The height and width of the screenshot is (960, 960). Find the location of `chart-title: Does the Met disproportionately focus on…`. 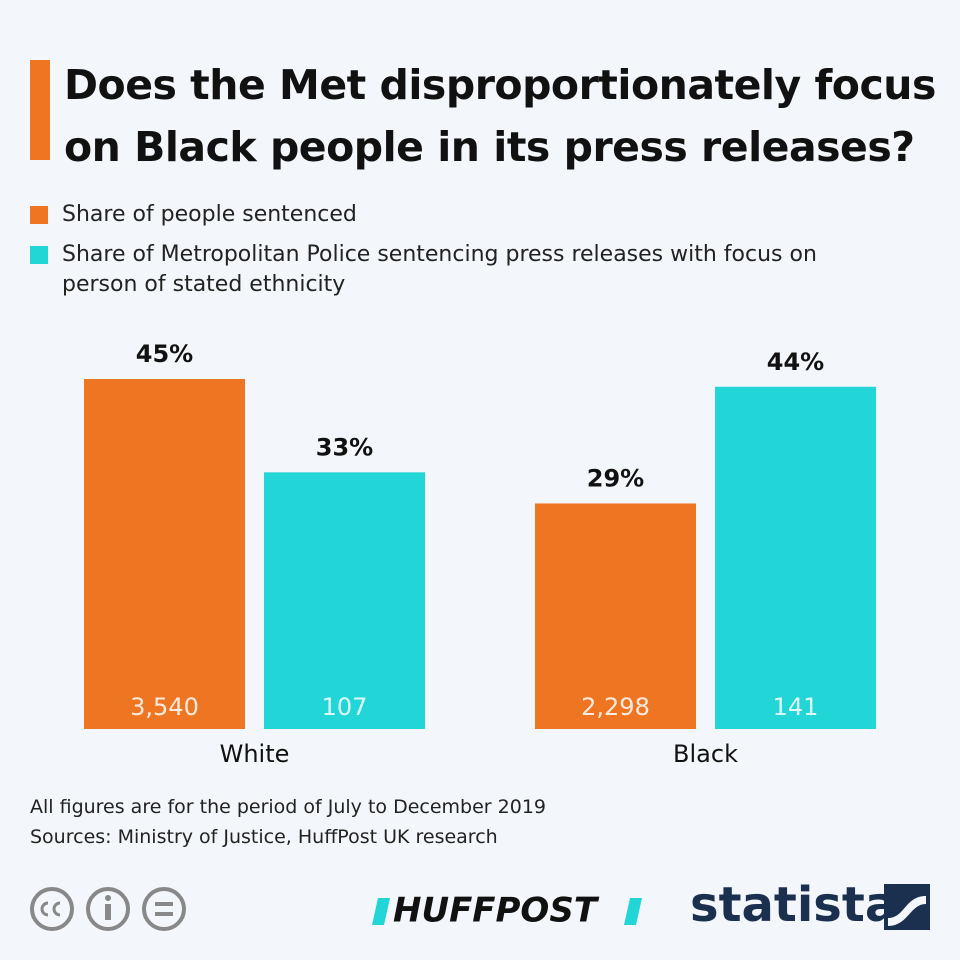

chart-title: Does the Met disproportionately focus on… is located at coordinates (500, 116).